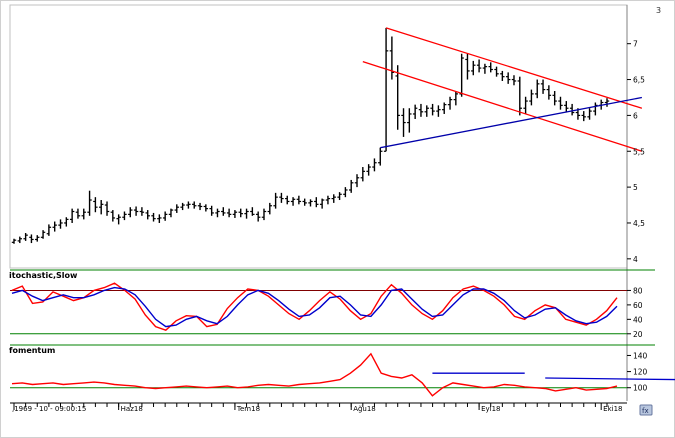 The image size is (675, 438). I want to click on momentum-yaxis: 100 120 140, so click(637, 372).